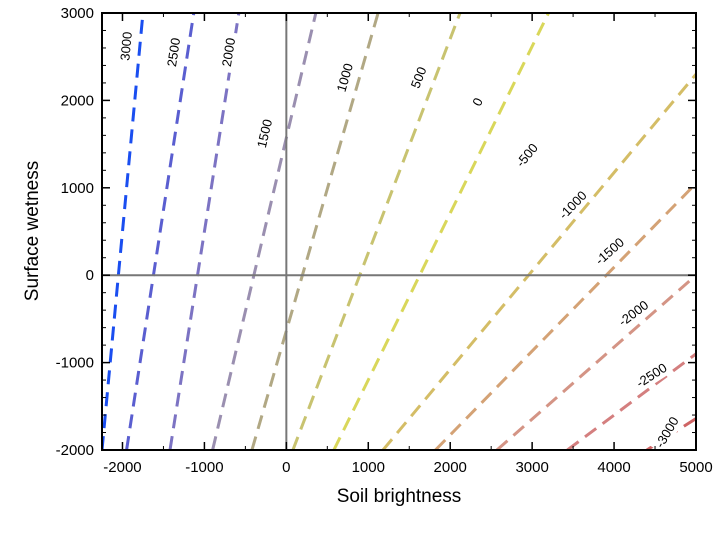 The image size is (723, 554). What do you see at coordinates (531, 467) in the screenshot?
I see `x-tick-label-5: 3000` at bounding box center [531, 467].